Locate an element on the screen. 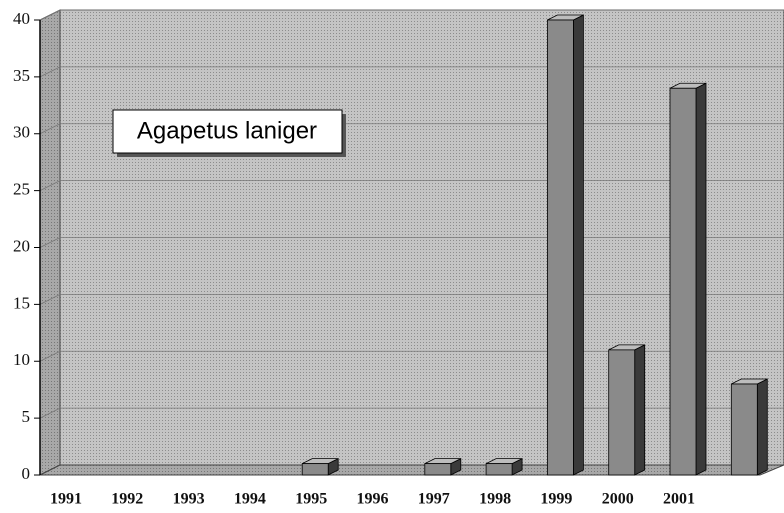  x-tick-label: 1991 is located at coordinates (66, 499).